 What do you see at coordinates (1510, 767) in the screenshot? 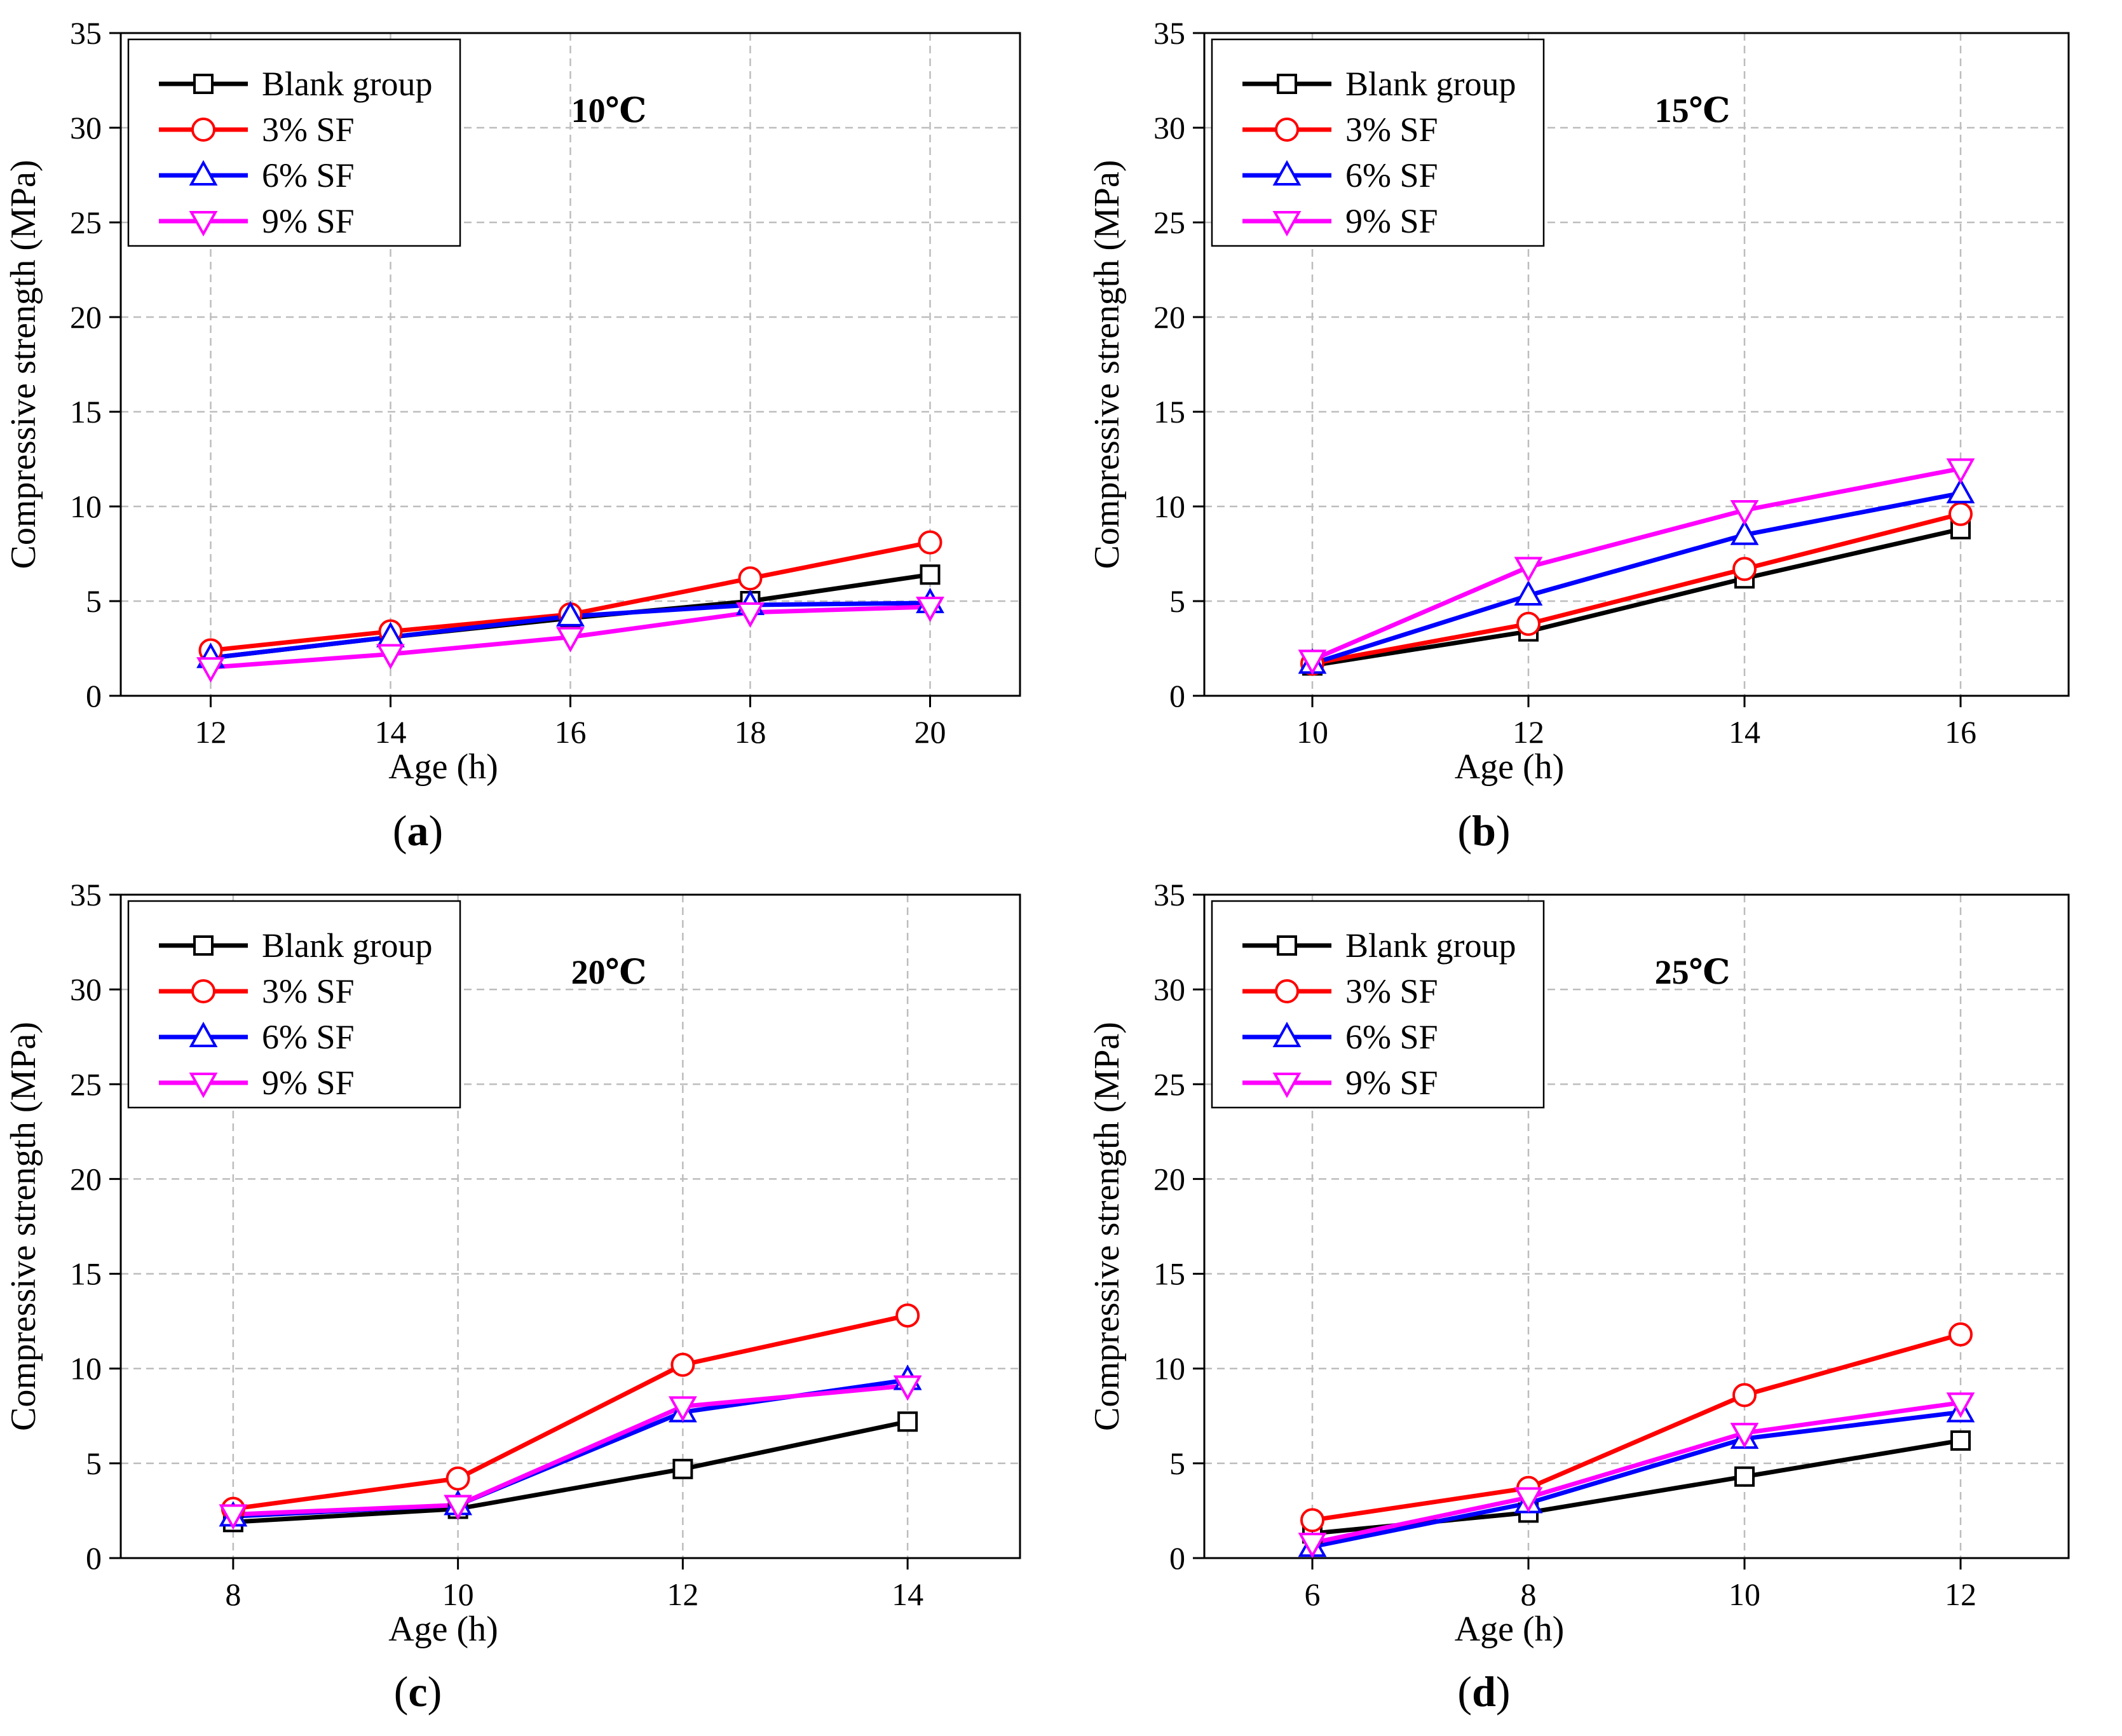
I see `x-axis-title: Age (h)` at bounding box center [1510, 767].